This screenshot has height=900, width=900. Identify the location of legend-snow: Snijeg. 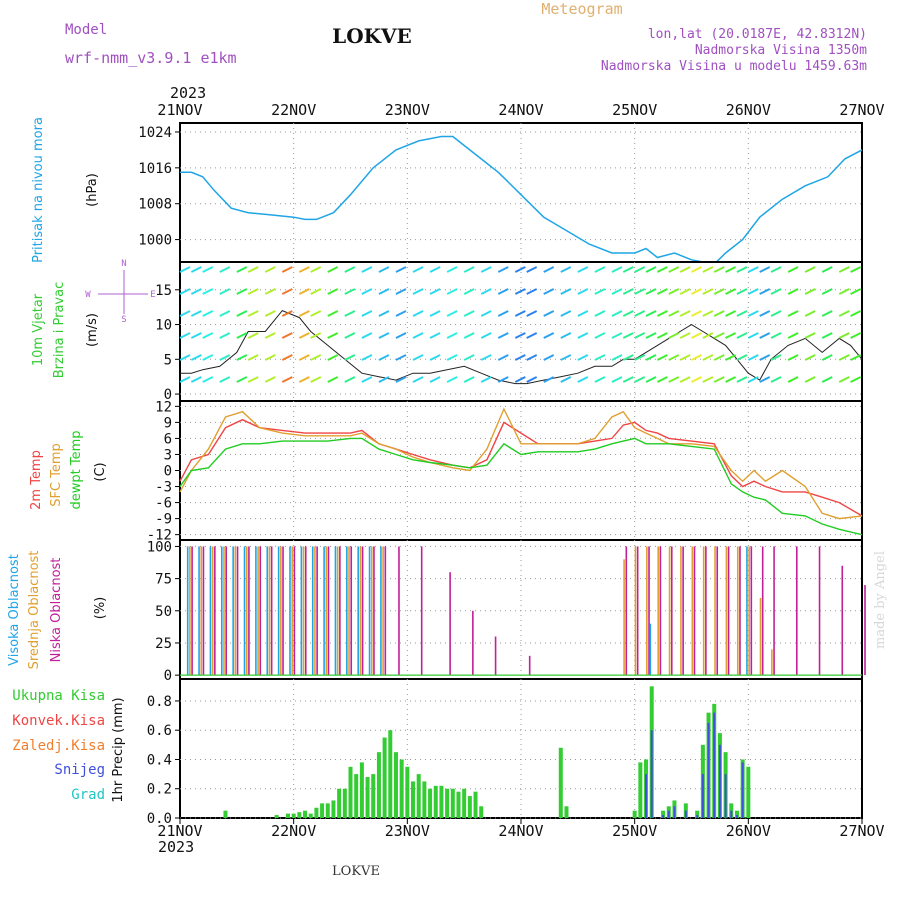
(79, 770).